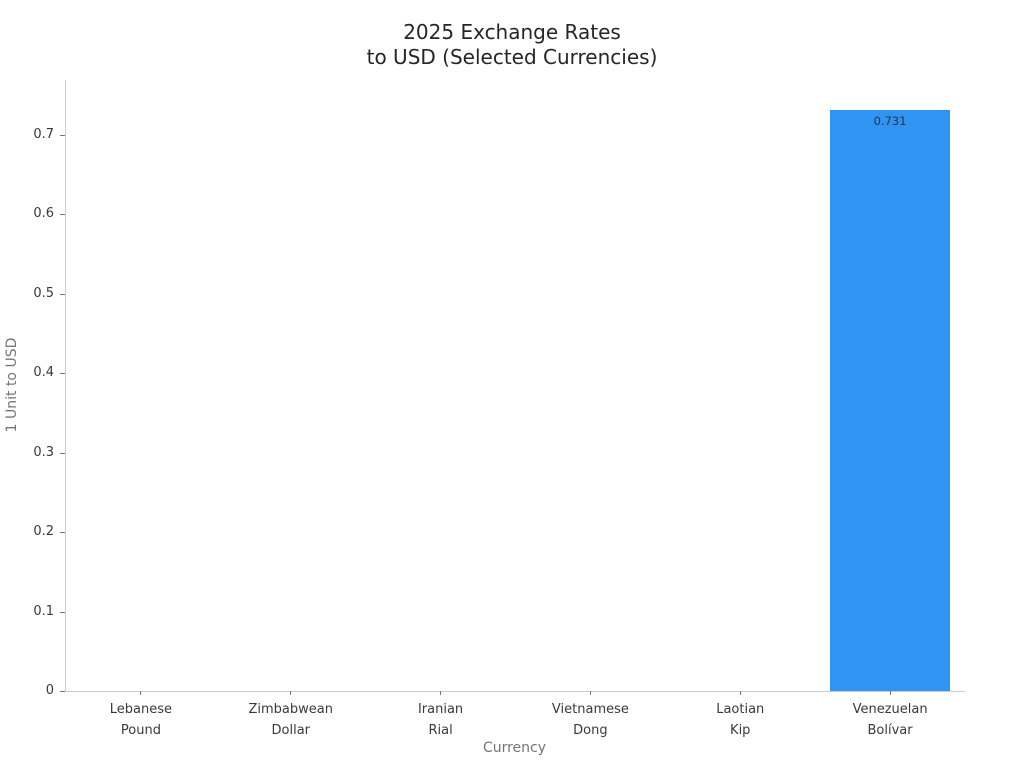 The height and width of the screenshot is (768, 1024). Describe the element at coordinates (890, 121) in the screenshot. I see `bar-value-label: 0.731` at that location.